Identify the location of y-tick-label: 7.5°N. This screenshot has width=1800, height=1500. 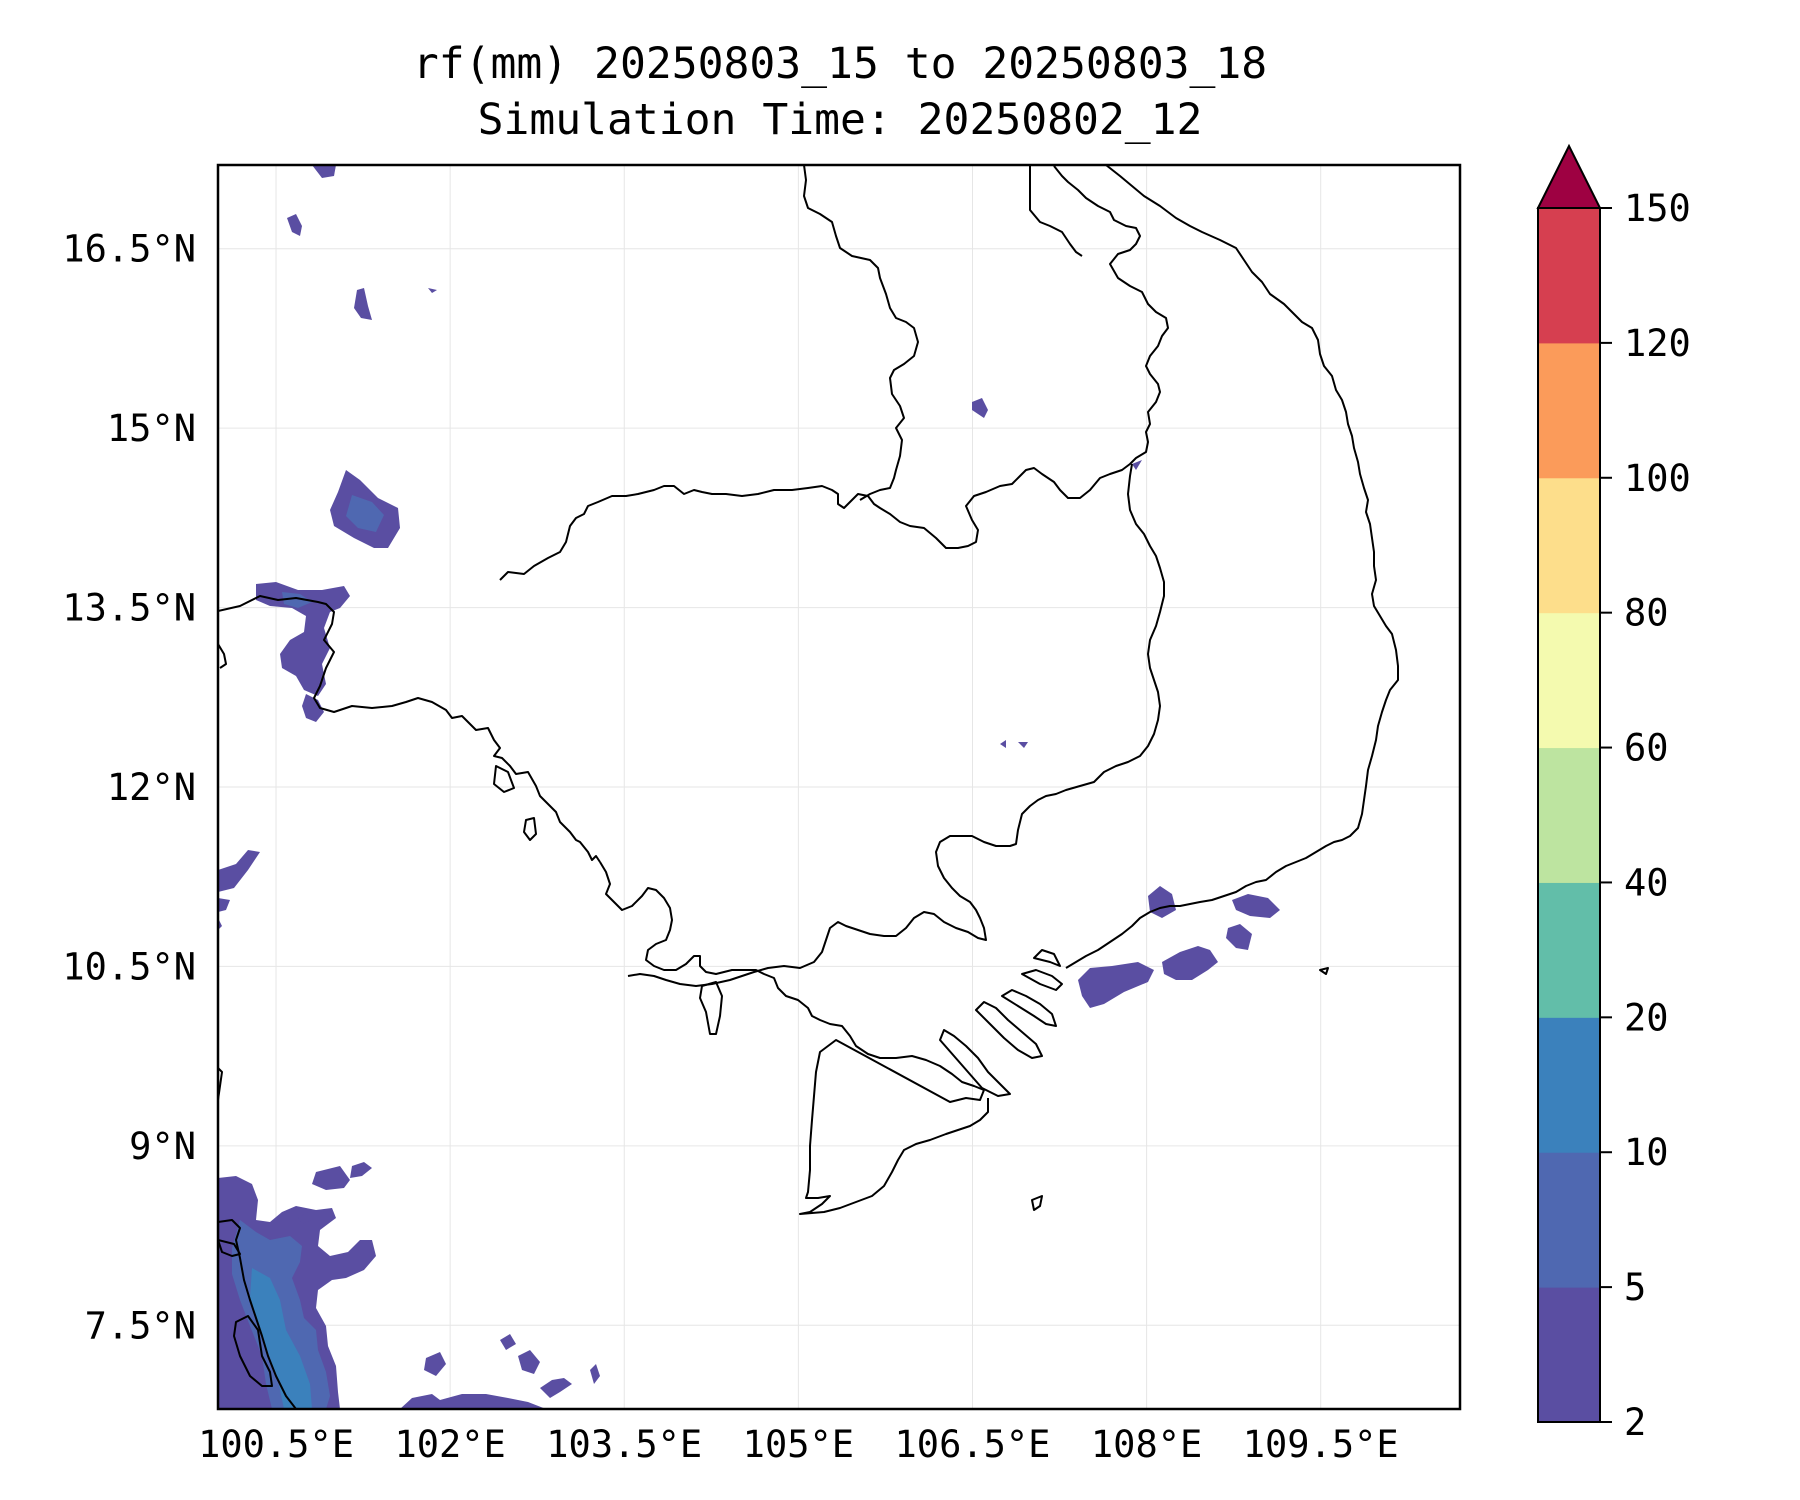
(140, 1325).